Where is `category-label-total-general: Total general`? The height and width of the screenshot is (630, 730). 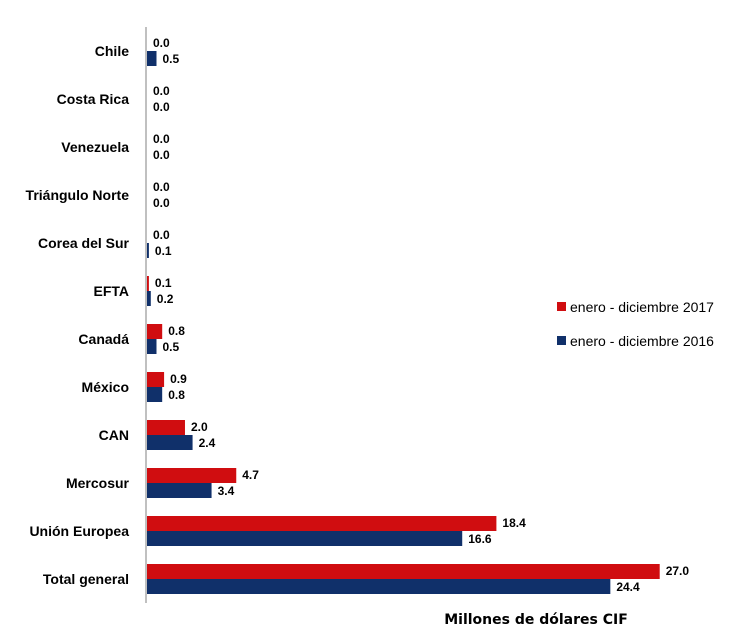 category-label-total-general: Total general is located at coordinates (86, 579).